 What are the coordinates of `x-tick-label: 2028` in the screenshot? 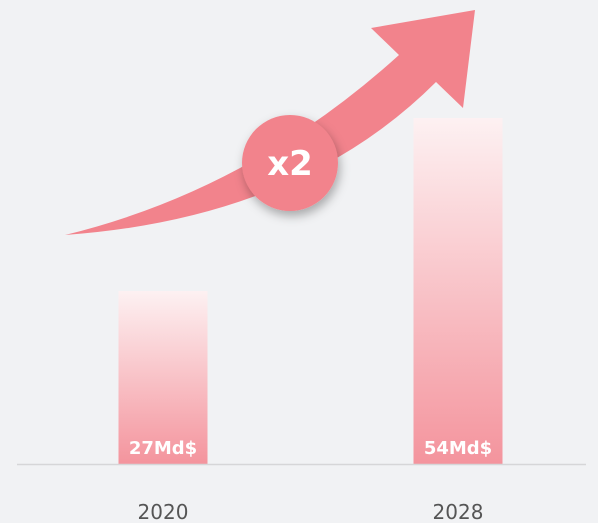 It's located at (458, 511).